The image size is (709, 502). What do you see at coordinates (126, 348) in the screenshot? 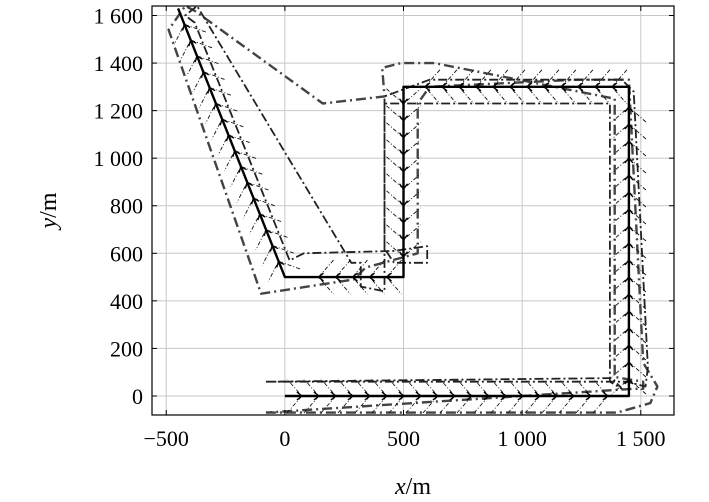
I see `y-tick-label: 200` at bounding box center [126, 348].